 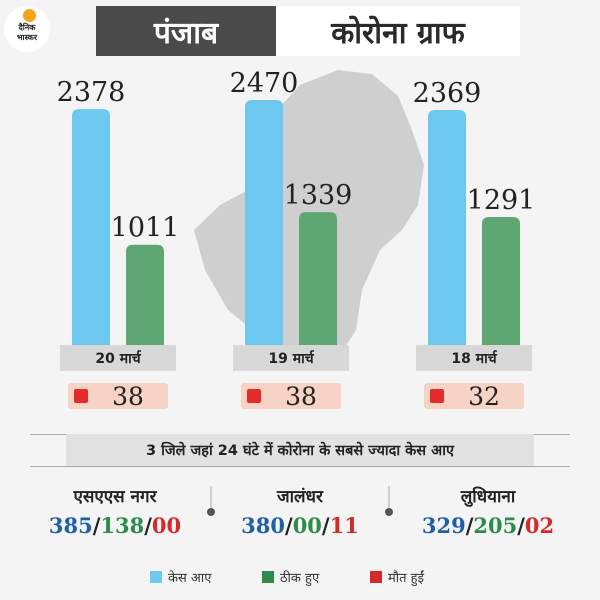 What do you see at coordinates (91, 92) in the screenshot?
I see `value-label-cases: 2378` at bounding box center [91, 92].